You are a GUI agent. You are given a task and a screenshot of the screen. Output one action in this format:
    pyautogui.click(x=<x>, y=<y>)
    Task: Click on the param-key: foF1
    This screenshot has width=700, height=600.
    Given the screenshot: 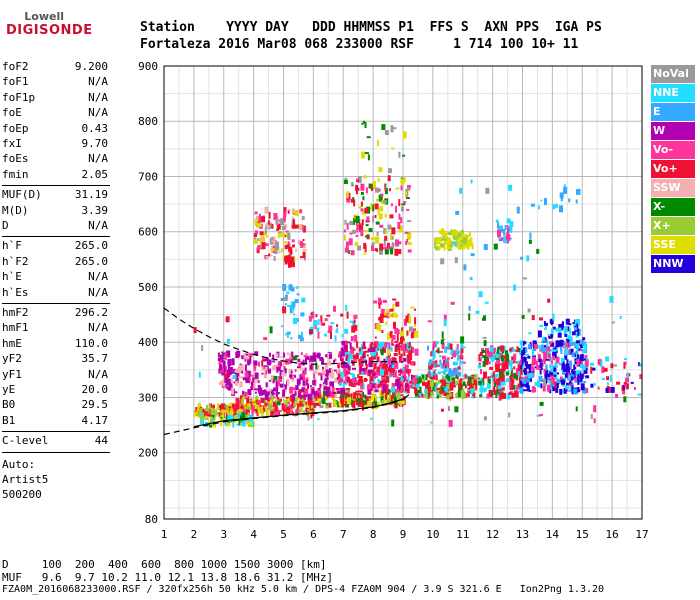 What is the action you would take?
    pyautogui.click(x=15, y=82)
    